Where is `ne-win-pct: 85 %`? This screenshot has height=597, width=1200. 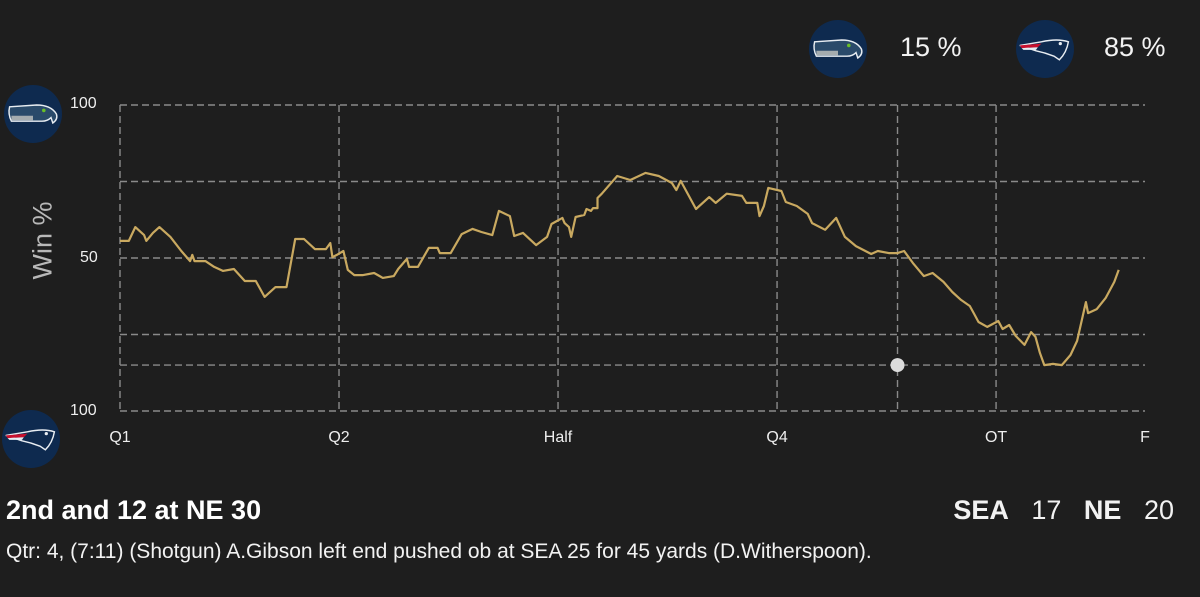 ne-win-pct: 85 % is located at coordinates (1135, 47).